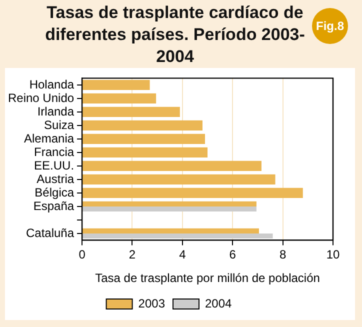 This screenshot has height=327, width=362. Describe the element at coordinates (152, 303) in the screenshot. I see `legend-label: 2003` at that location.